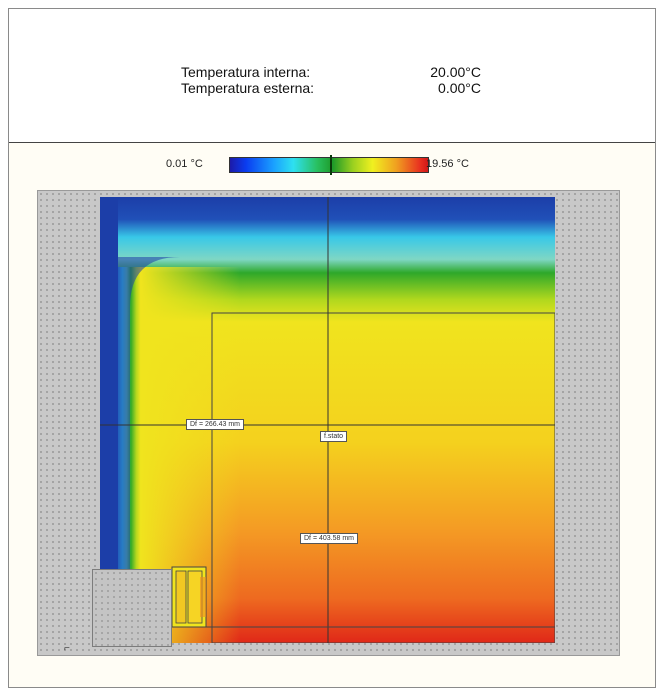 The image size is (665, 695). Describe the element at coordinates (246, 72) in the screenshot. I see `internal-temperature-label: Temperatura interna:` at that location.